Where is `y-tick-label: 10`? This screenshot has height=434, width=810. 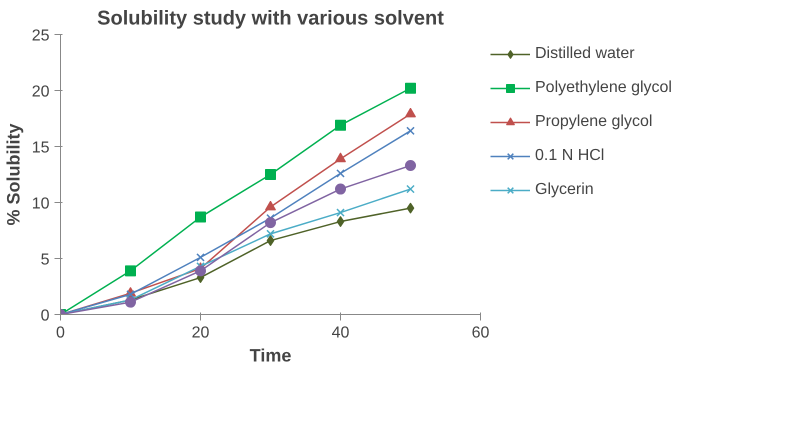 y-tick-label: 10 is located at coordinates (41, 204).